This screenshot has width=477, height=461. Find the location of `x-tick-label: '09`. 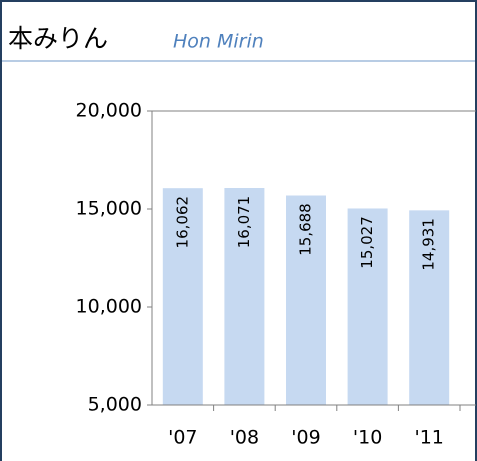

x-tick-label: '09 is located at coordinates (305, 438).